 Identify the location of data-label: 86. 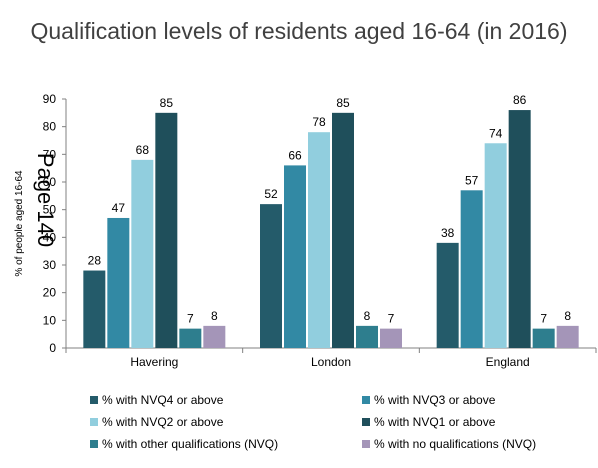
(520, 100).